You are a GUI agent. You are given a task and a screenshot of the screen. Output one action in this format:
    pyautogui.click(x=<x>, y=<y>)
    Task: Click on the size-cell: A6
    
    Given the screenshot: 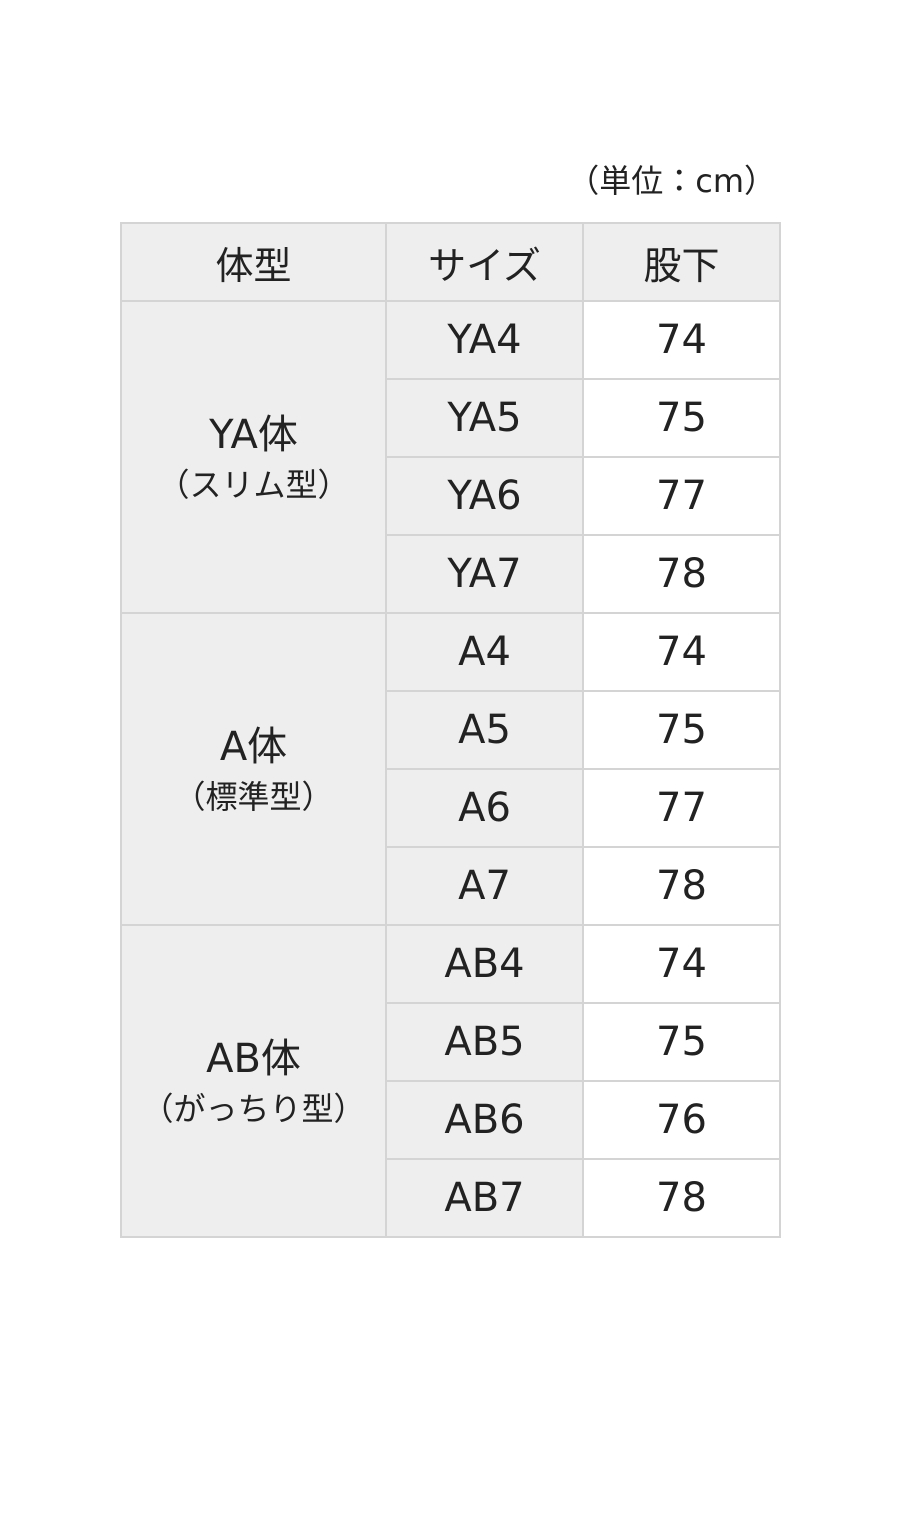 What is the action you would take?
    pyautogui.click(x=484, y=808)
    